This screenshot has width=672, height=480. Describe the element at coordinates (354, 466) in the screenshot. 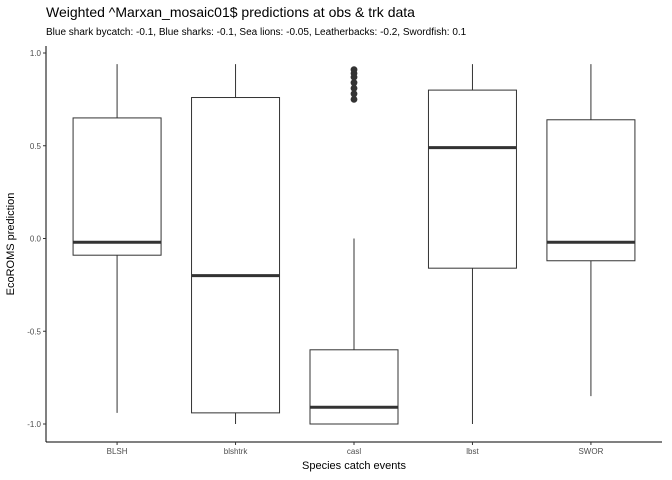

I see `x-axis-title: Species catch events` at that location.